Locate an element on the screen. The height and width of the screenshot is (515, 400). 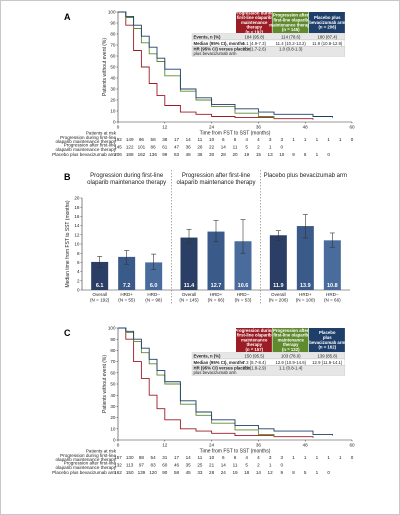
risk-count: 19 is located at coordinates (235, 472).